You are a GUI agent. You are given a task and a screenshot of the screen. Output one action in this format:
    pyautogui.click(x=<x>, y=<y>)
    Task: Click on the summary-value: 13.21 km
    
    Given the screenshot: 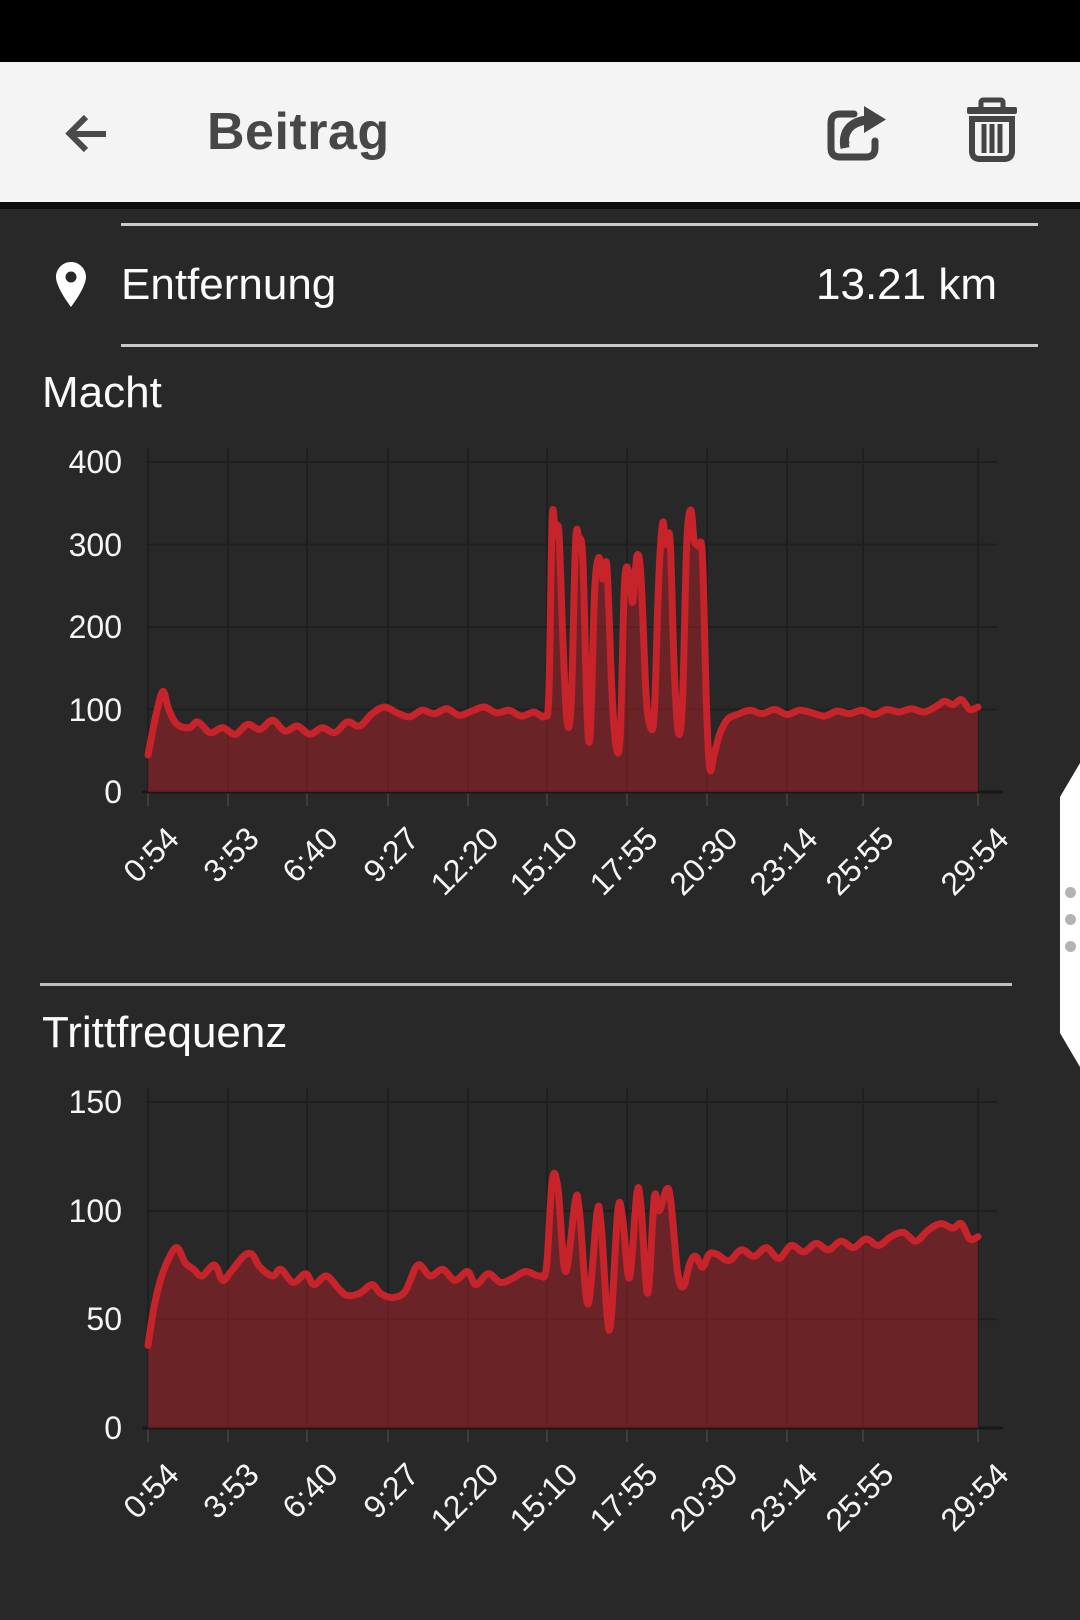 What is the action you would take?
    pyautogui.click(x=906, y=284)
    